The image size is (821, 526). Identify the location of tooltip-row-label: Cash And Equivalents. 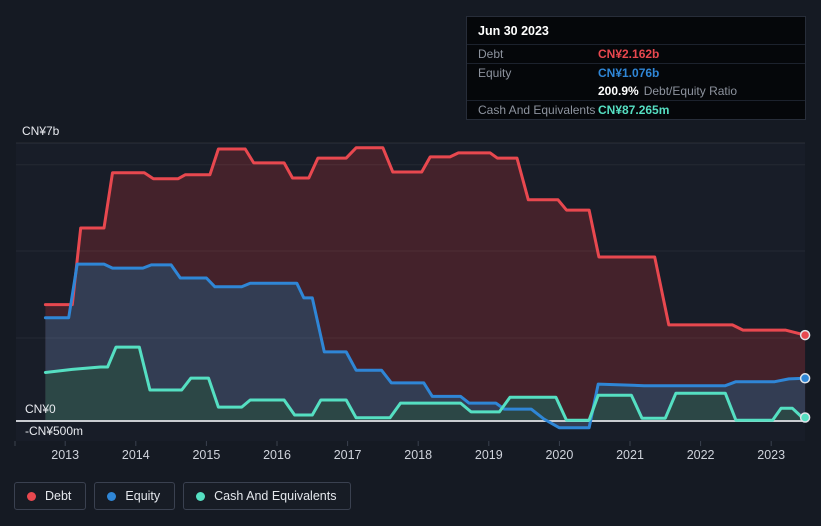
(537, 110).